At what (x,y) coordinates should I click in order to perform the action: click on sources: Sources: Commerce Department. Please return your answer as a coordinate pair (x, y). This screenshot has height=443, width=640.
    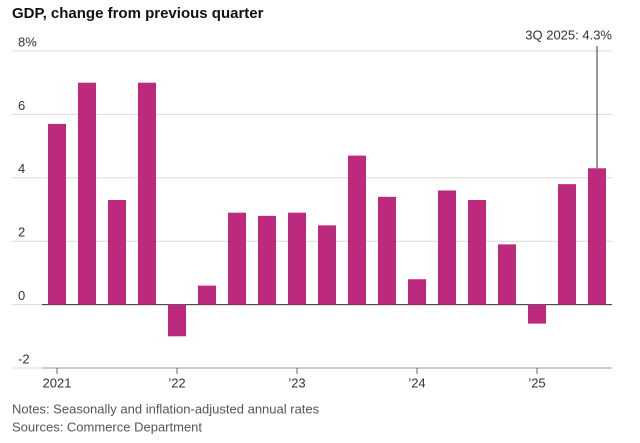
    Looking at the image, I should click on (107, 426).